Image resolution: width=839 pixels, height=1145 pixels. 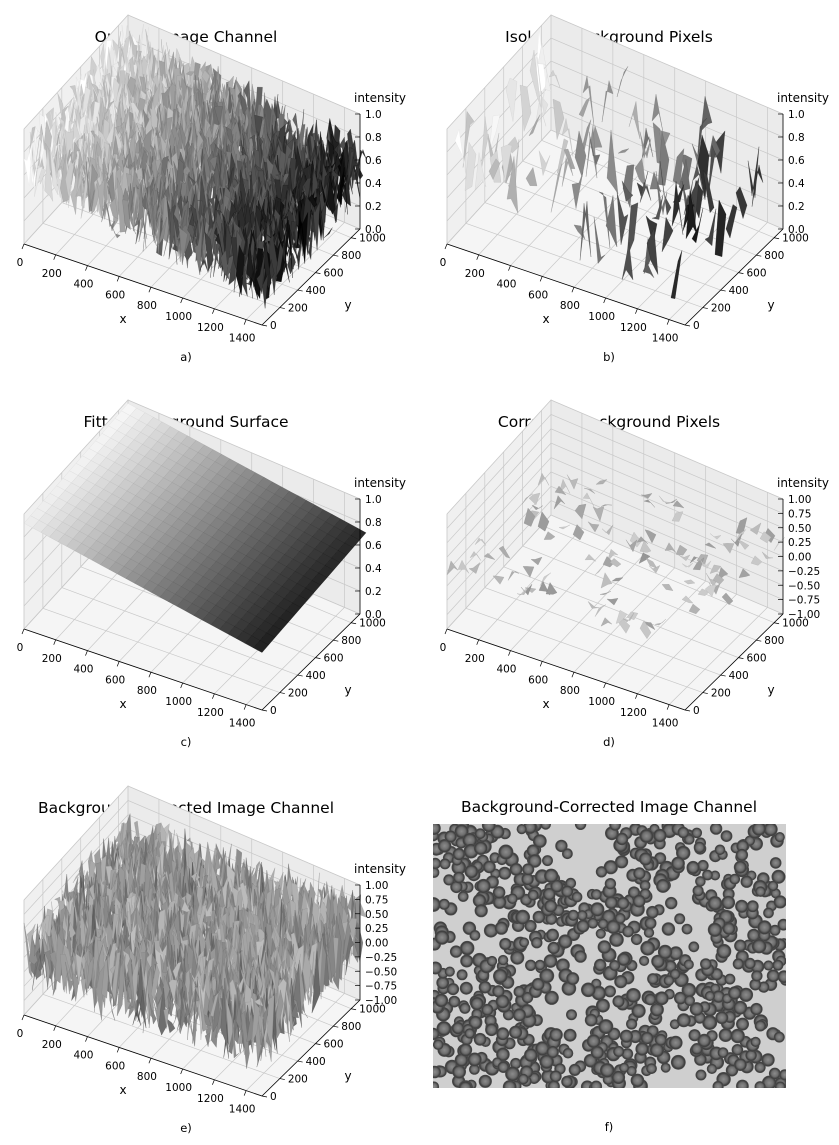 What do you see at coordinates (609, 164) in the screenshot?
I see `surface` at bounding box center [609, 164].